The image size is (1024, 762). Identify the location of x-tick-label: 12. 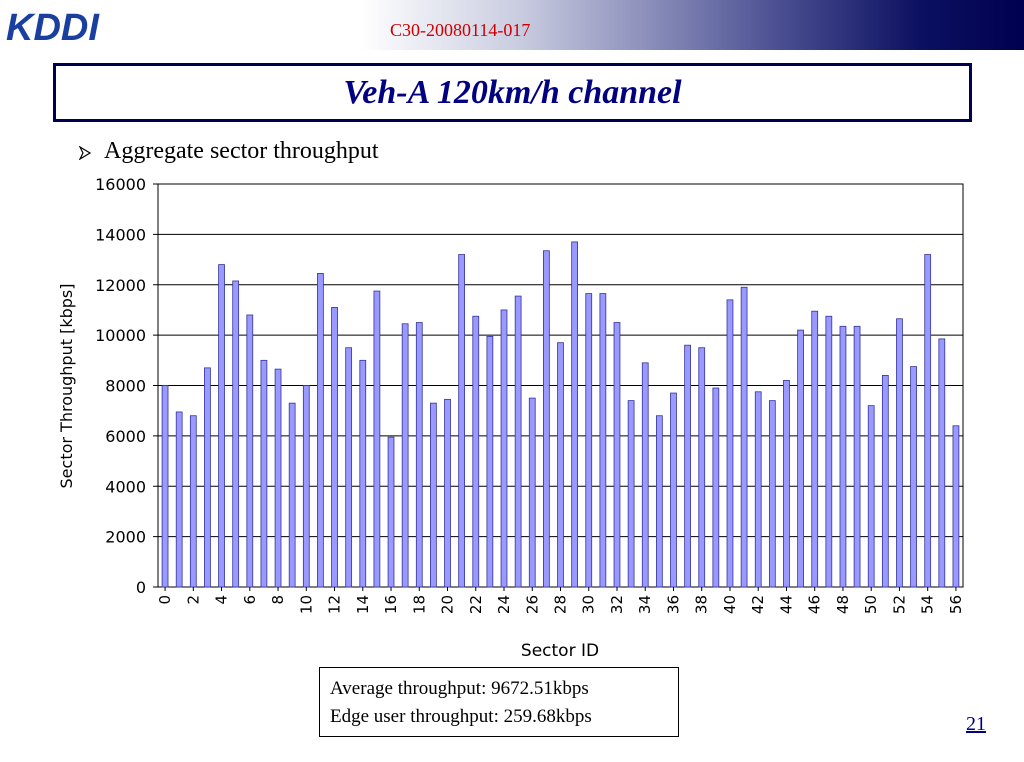
(335, 604).